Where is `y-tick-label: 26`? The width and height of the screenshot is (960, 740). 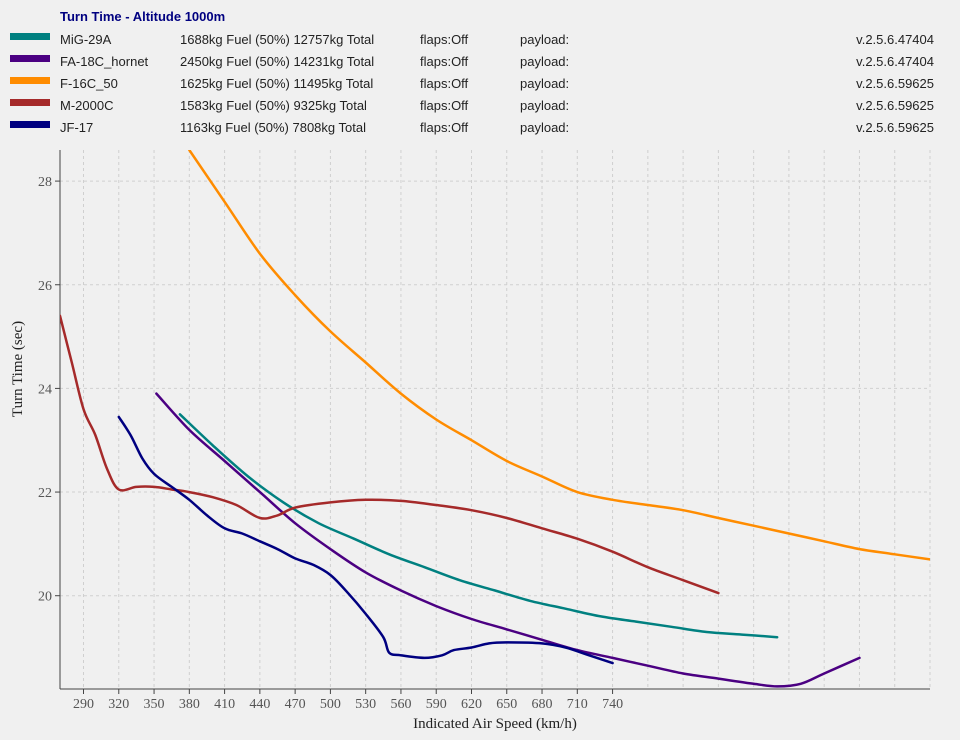 y-tick-label: 26 is located at coordinates (45, 286).